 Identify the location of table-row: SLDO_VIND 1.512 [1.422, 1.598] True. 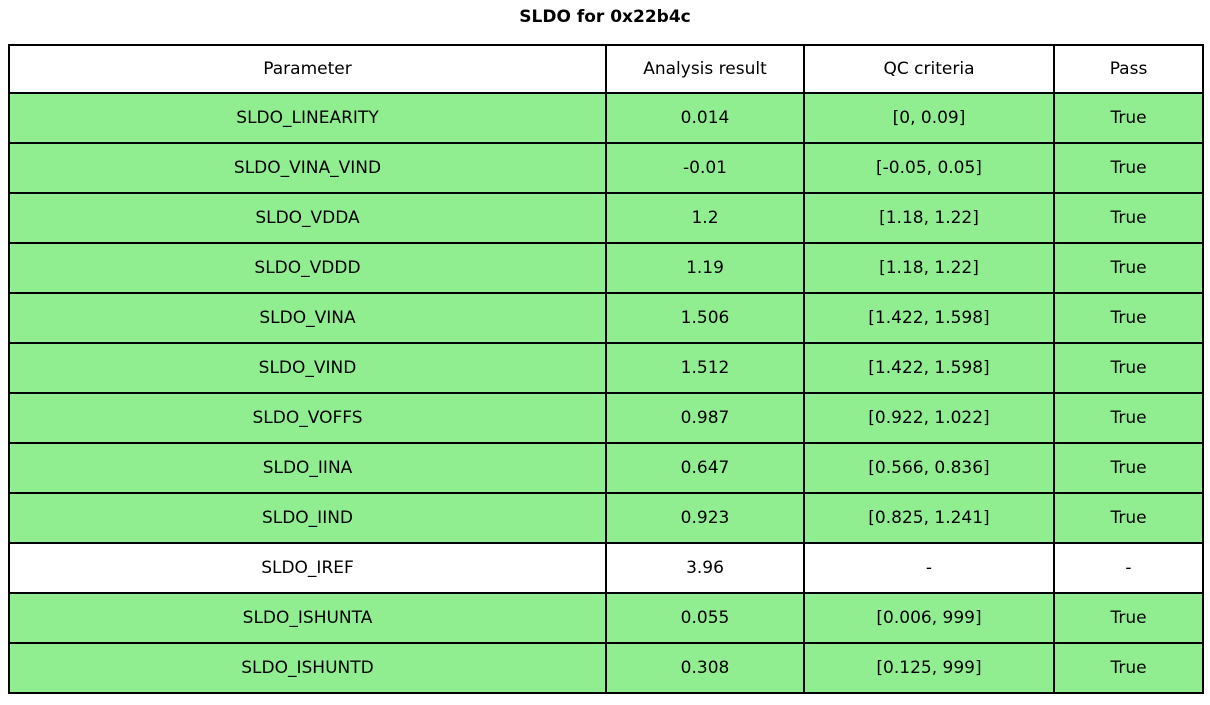
(606, 368).